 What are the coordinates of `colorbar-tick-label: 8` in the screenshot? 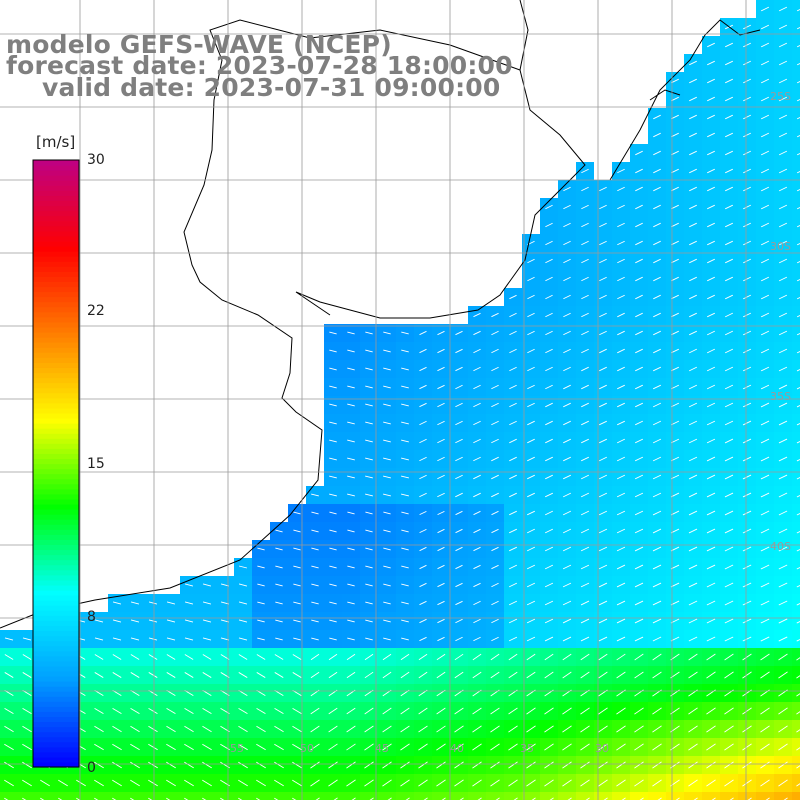 It's located at (91, 617).